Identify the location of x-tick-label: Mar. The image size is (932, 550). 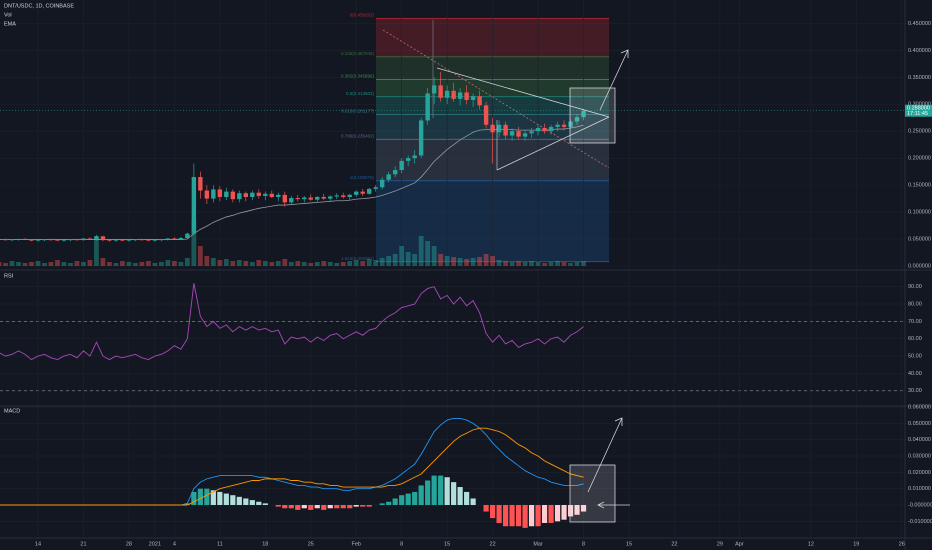
(538, 544).